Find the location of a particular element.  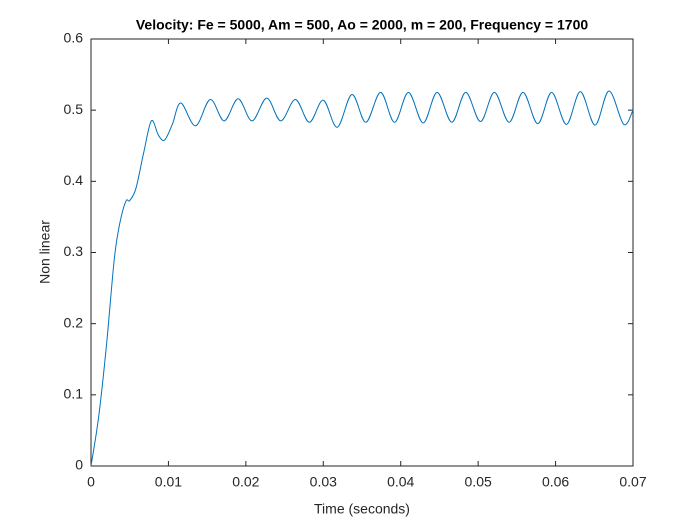

x-tick-label: 0.04 is located at coordinates (400, 482).